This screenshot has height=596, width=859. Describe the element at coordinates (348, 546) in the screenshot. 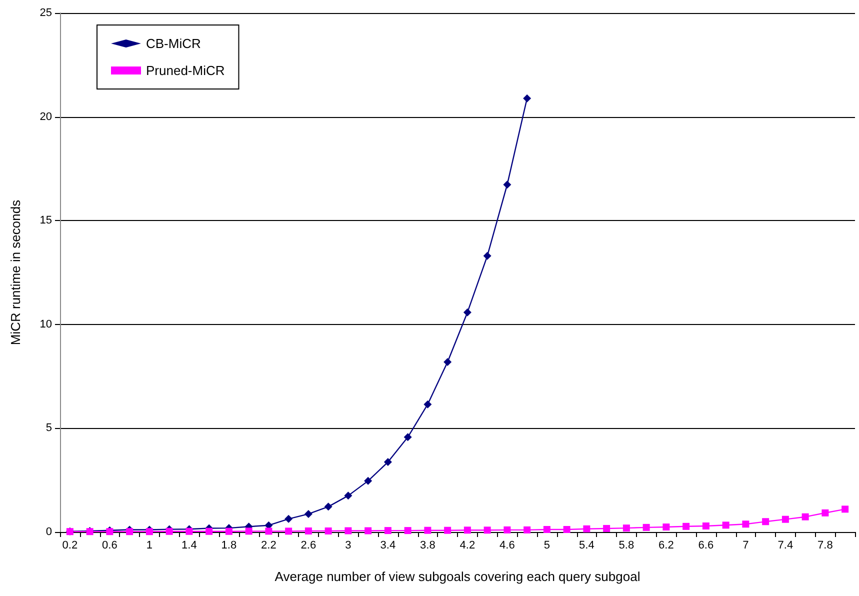

I see `x-tick-label: 3` at that location.